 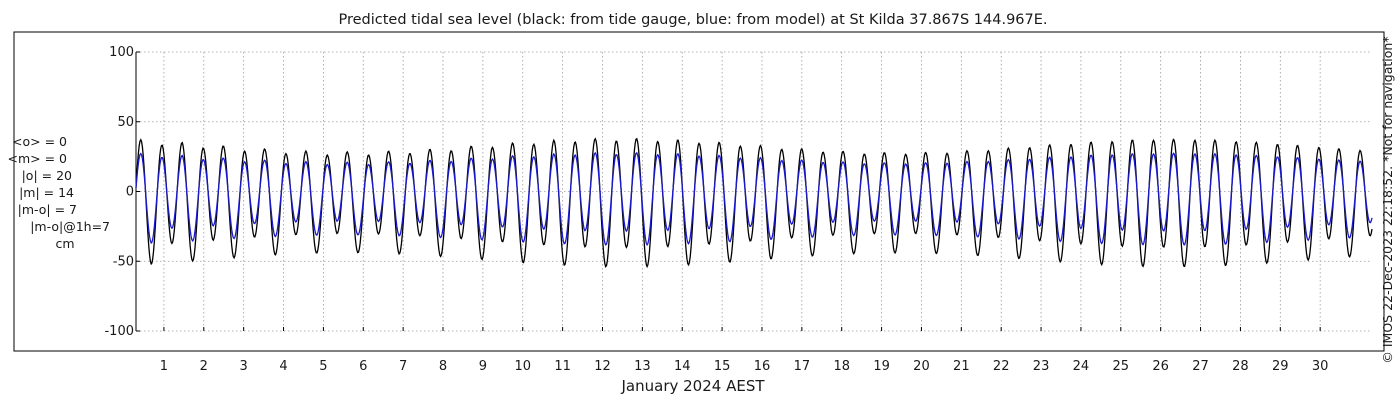 What do you see at coordinates (121, 52) in the screenshot?
I see `y-tick-label: 100` at bounding box center [121, 52].